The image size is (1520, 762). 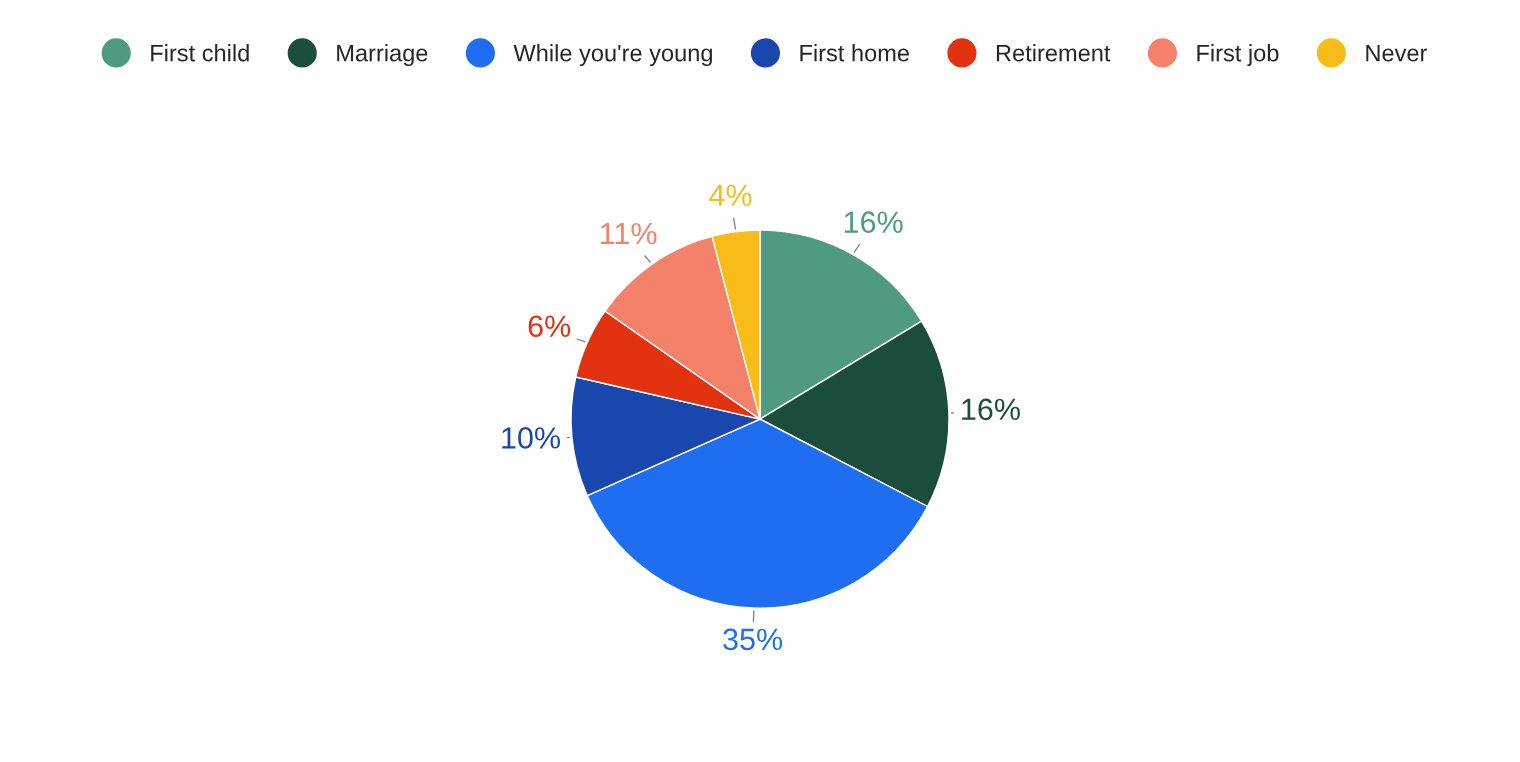 What do you see at coordinates (730, 195) in the screenshot?
I see `data-label: 4%` at bounding box center [730, 195].